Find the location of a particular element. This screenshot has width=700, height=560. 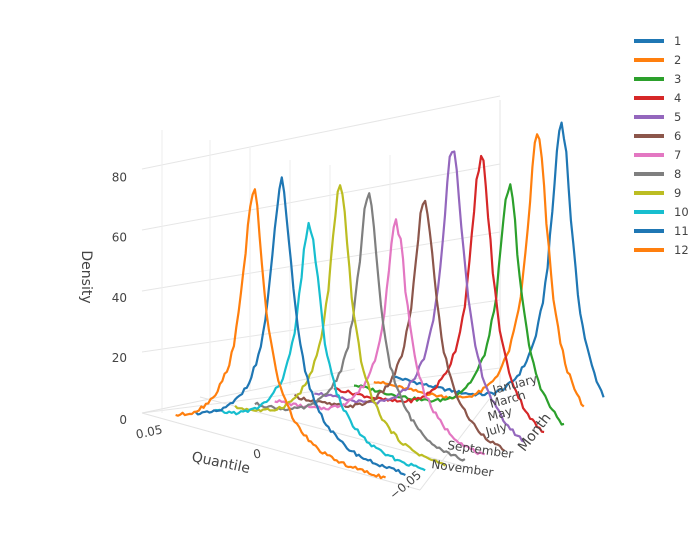

series-3-line is located at coordinates (459, 304).